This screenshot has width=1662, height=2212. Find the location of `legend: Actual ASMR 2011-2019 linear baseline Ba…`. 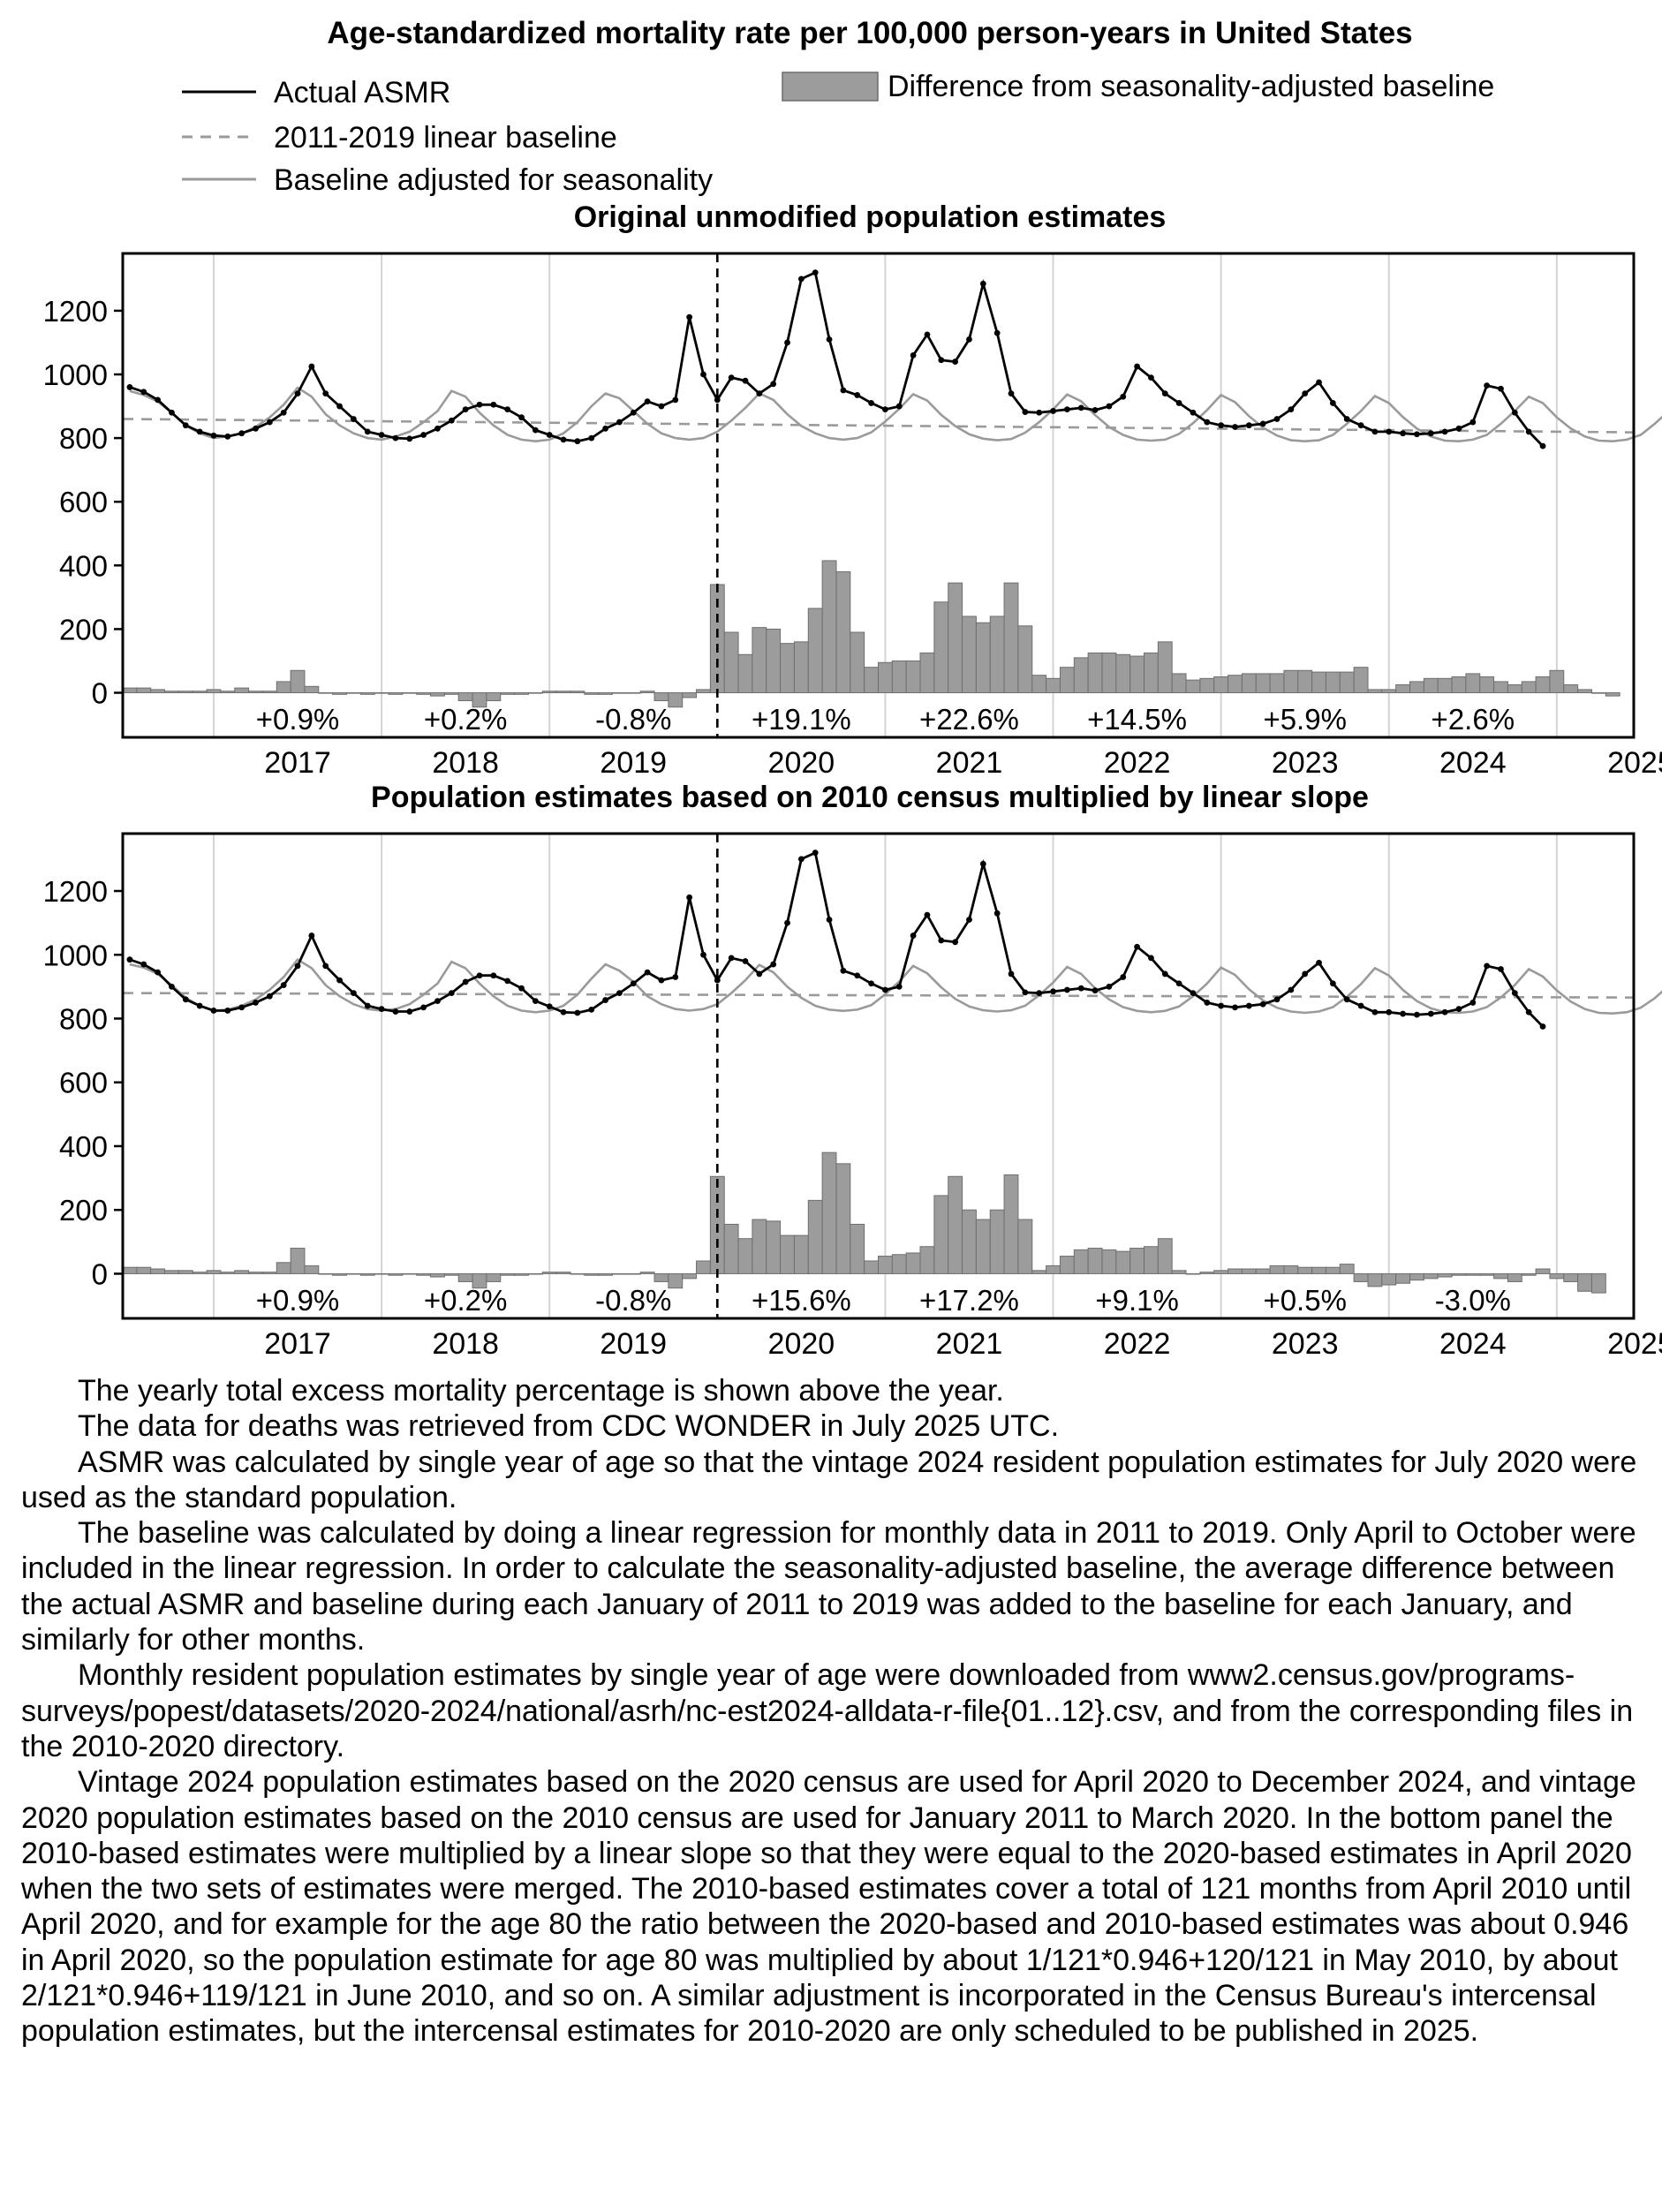

legend: Actual ASMR 2011-2019 linear baseline Ba… is located at coordinates (838, 133).